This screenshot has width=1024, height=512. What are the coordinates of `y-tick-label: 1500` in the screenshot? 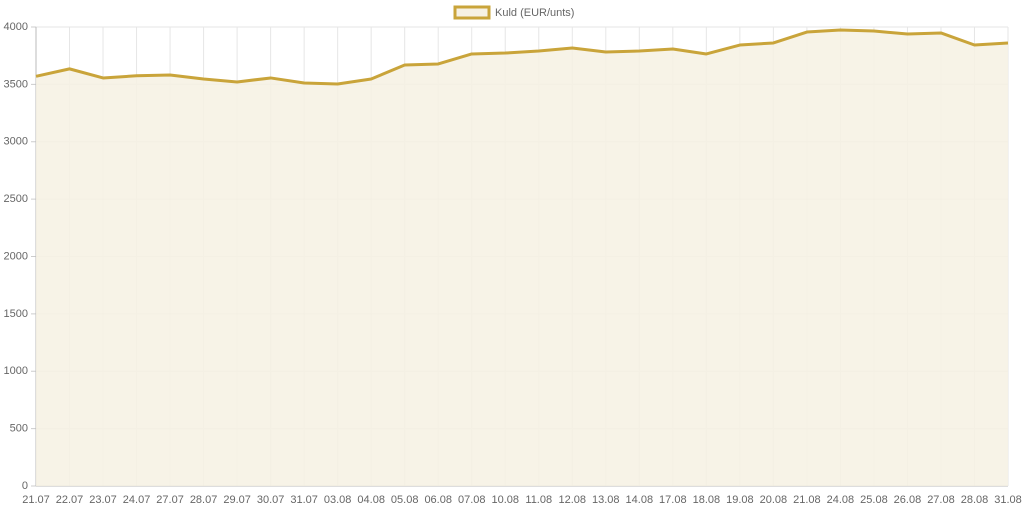 It's located at (16, 314).